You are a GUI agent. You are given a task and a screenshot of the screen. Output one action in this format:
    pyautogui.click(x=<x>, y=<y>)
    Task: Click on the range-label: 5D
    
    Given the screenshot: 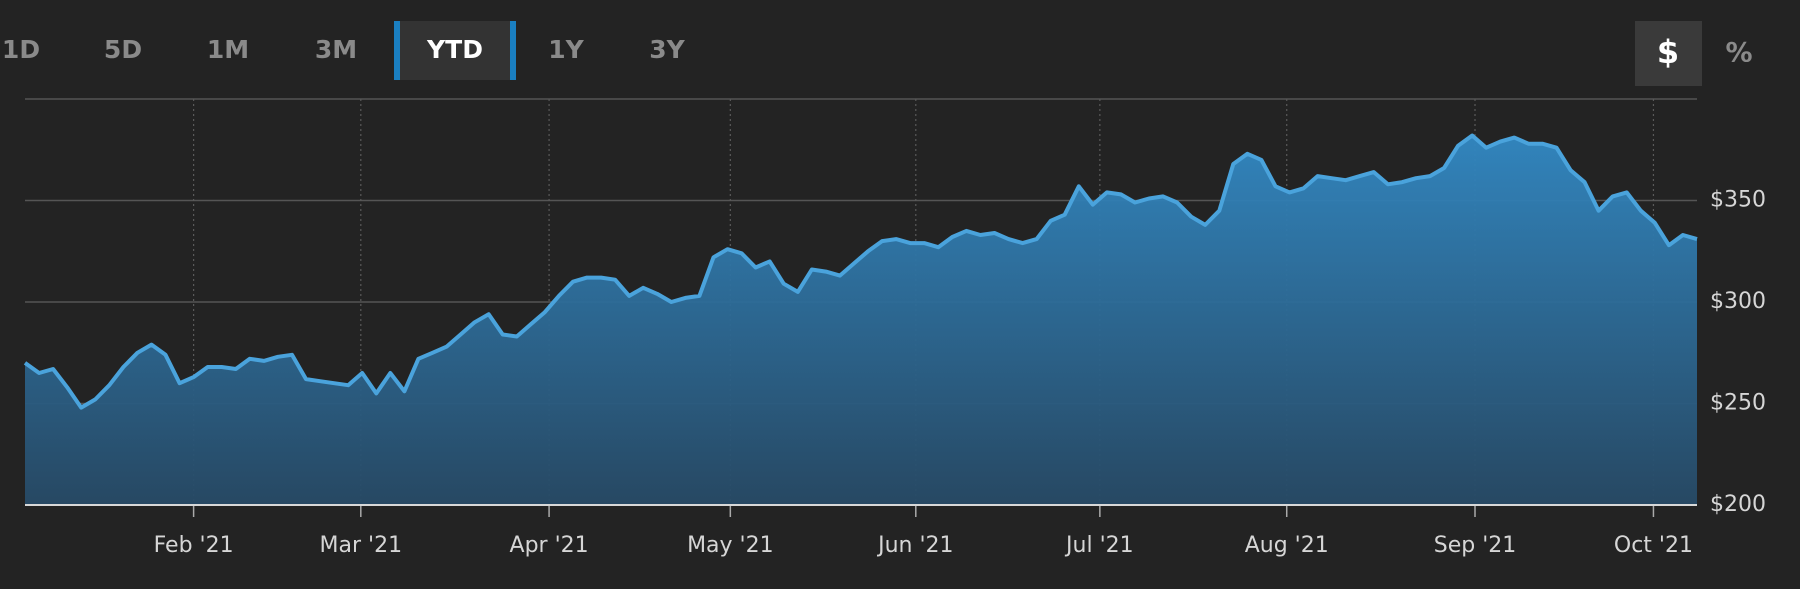 What is the action you would take?
    pyautogui.click(x=123, y=49)
    